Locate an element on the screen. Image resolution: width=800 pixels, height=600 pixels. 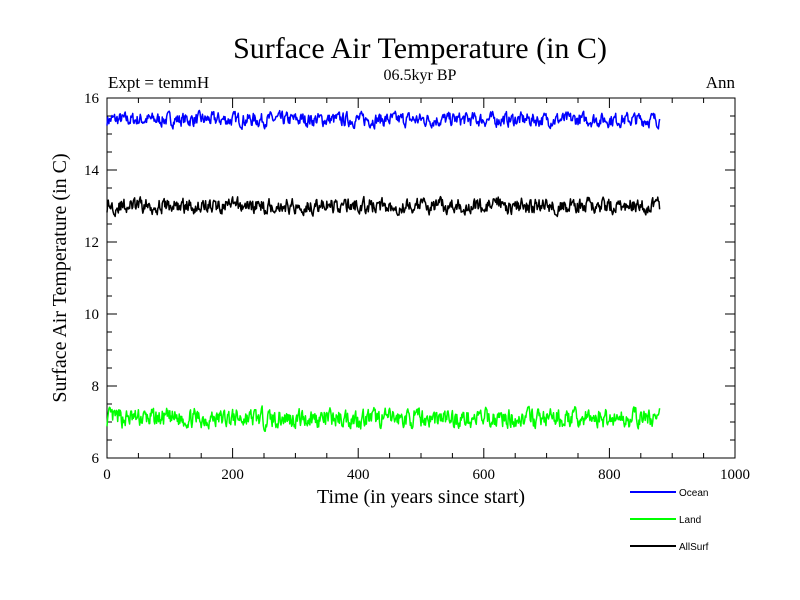
y-tick-label: 8 is located at coordinates (96, 387).